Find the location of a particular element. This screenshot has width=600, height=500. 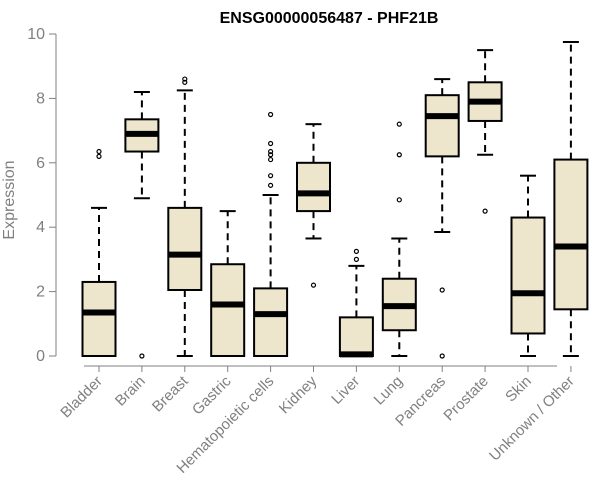

x-tick-label: Breast is located at coordinates (170, 393).